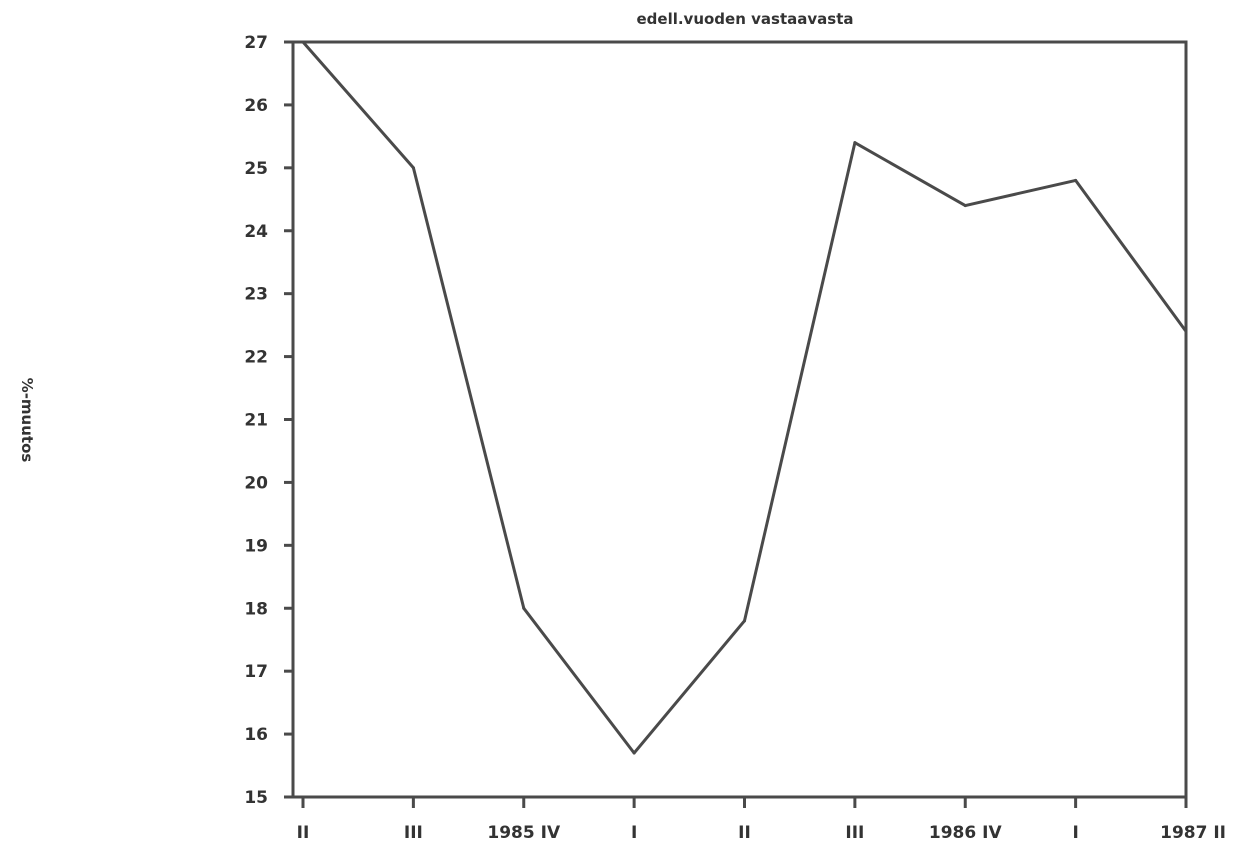  Describe the element at coordinates (256, 421) in the screenshot. I see `y-tick-label: 21` at that location.